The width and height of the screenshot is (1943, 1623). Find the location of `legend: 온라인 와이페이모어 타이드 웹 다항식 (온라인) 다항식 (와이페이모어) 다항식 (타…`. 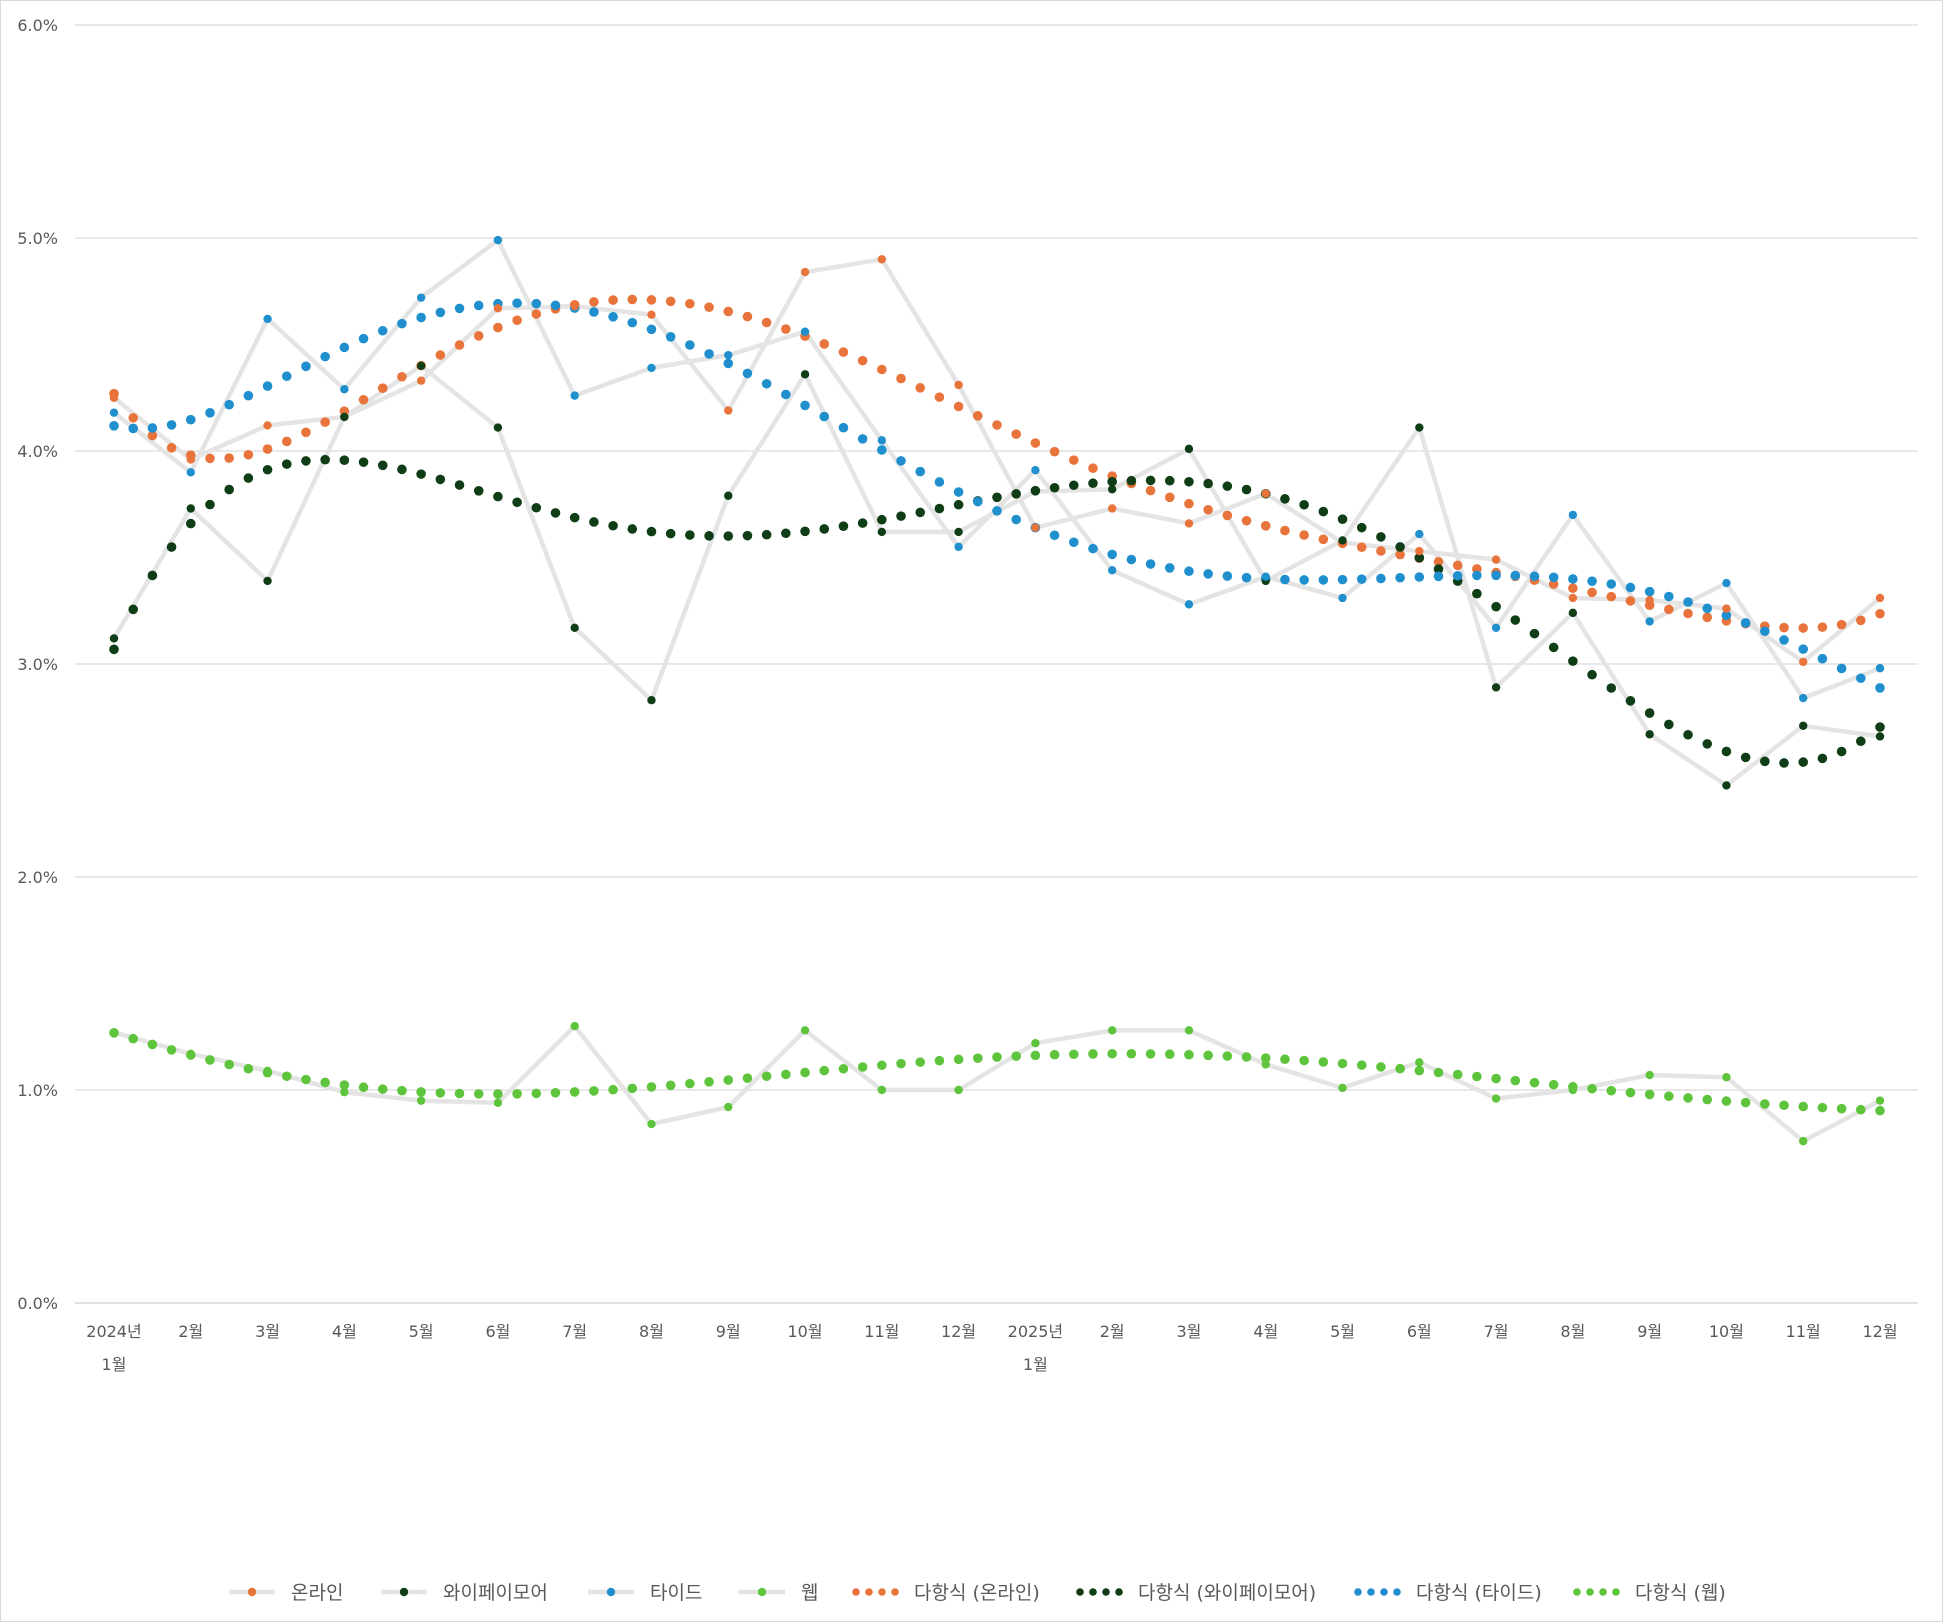

legend: 온라인 와이페이모어 타이드 웹 다항식 (온라인) 다항식 (와이페이모어) 다항식 (타… is located at coordinates (977, 1593).